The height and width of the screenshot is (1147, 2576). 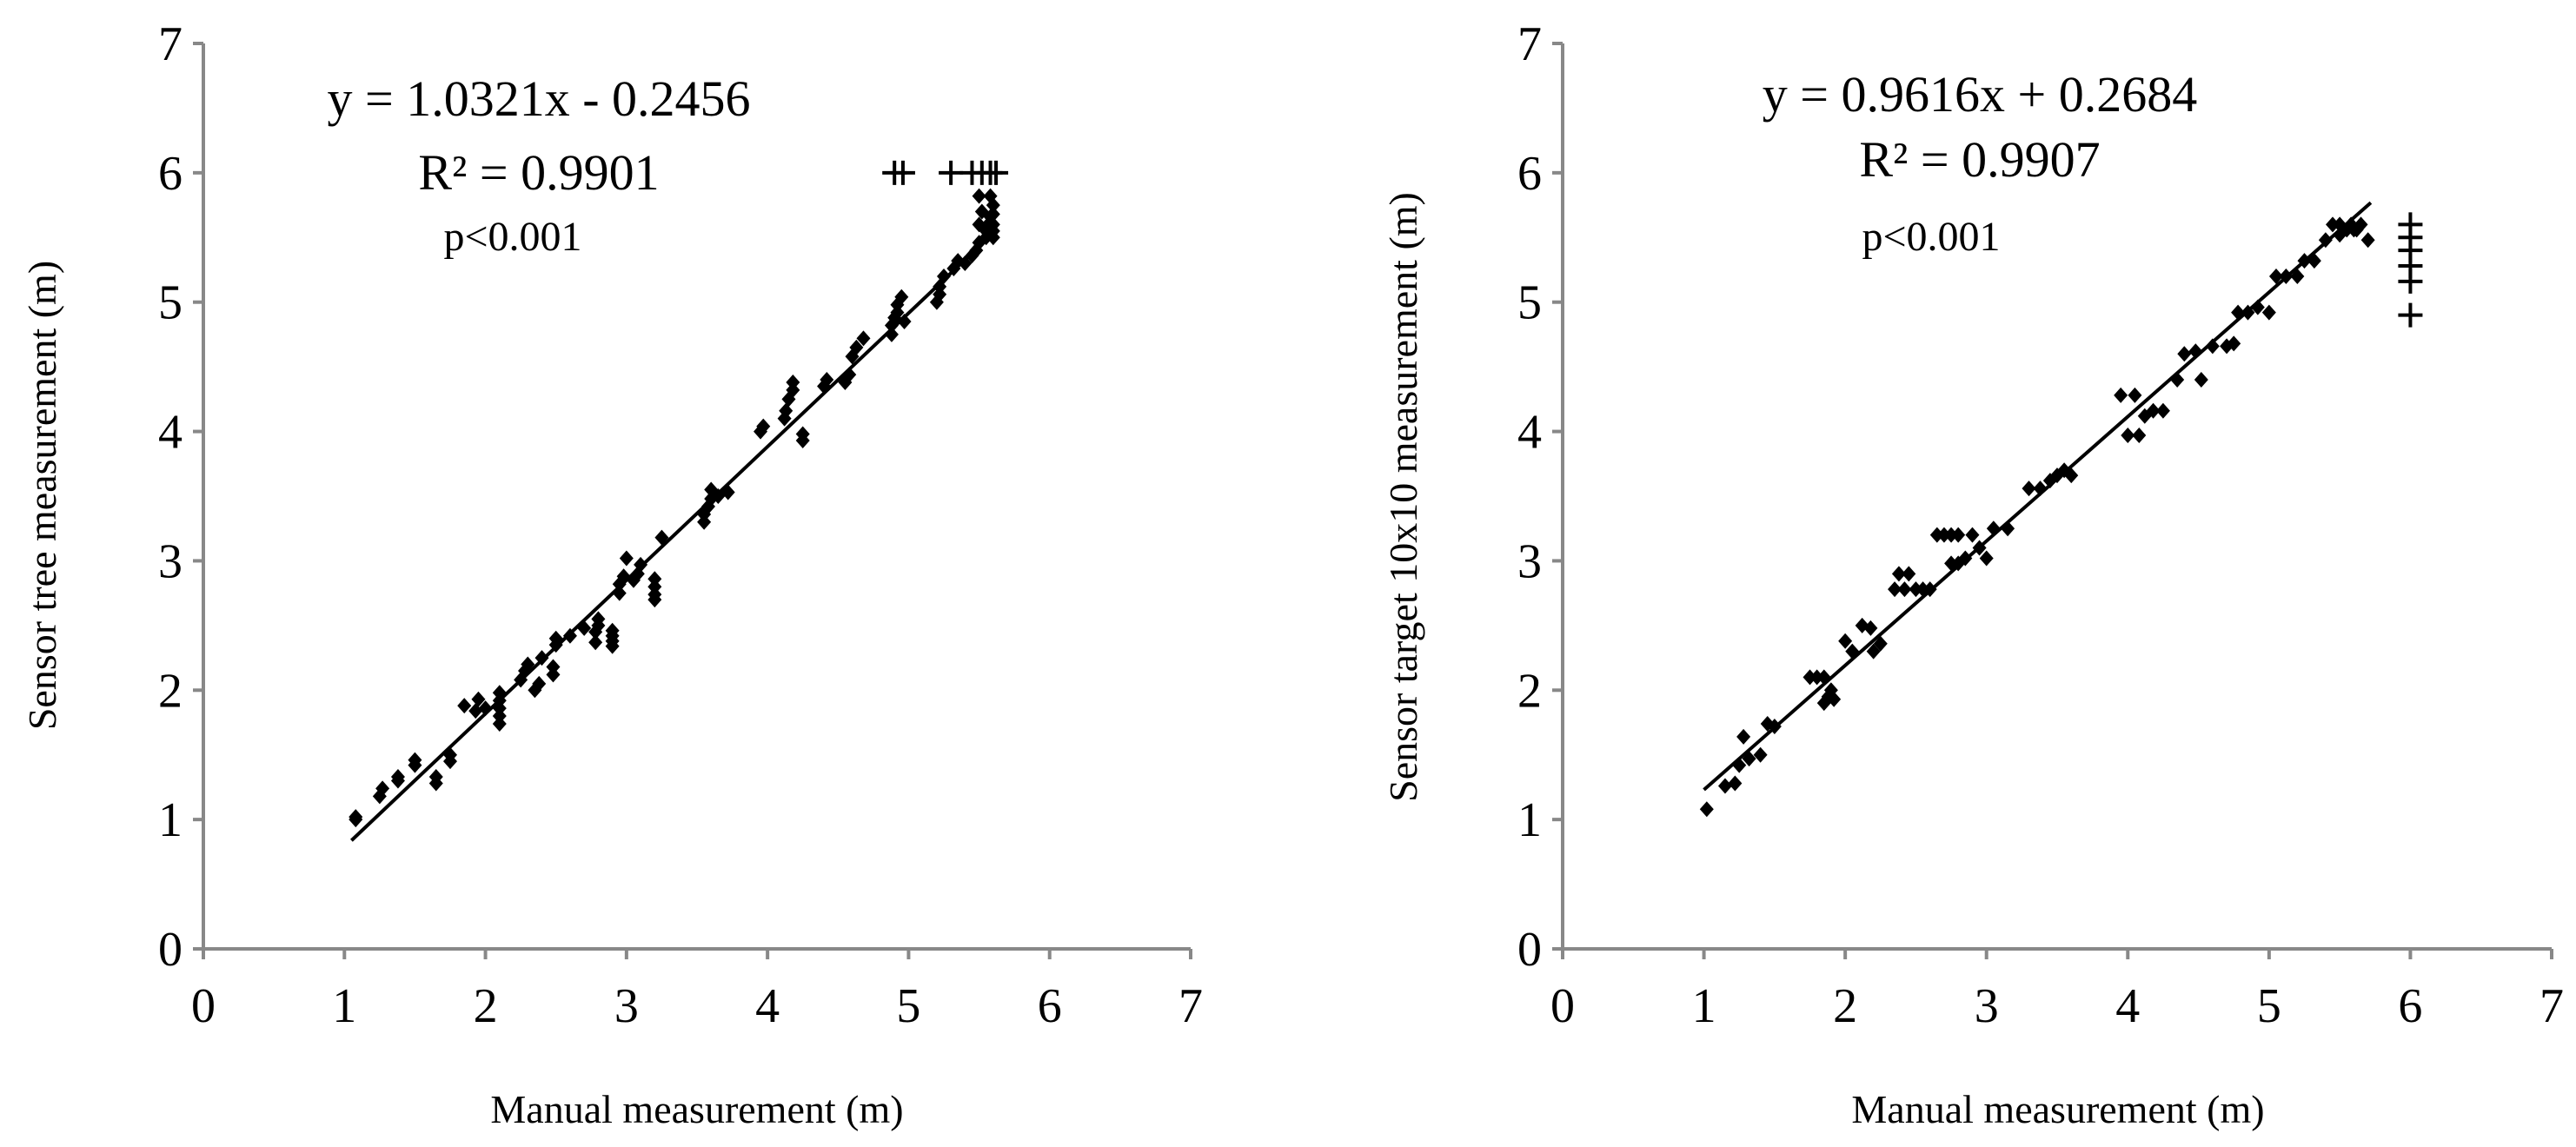 I want to click on y-tick-label: 7, so click(x=170, y=44).